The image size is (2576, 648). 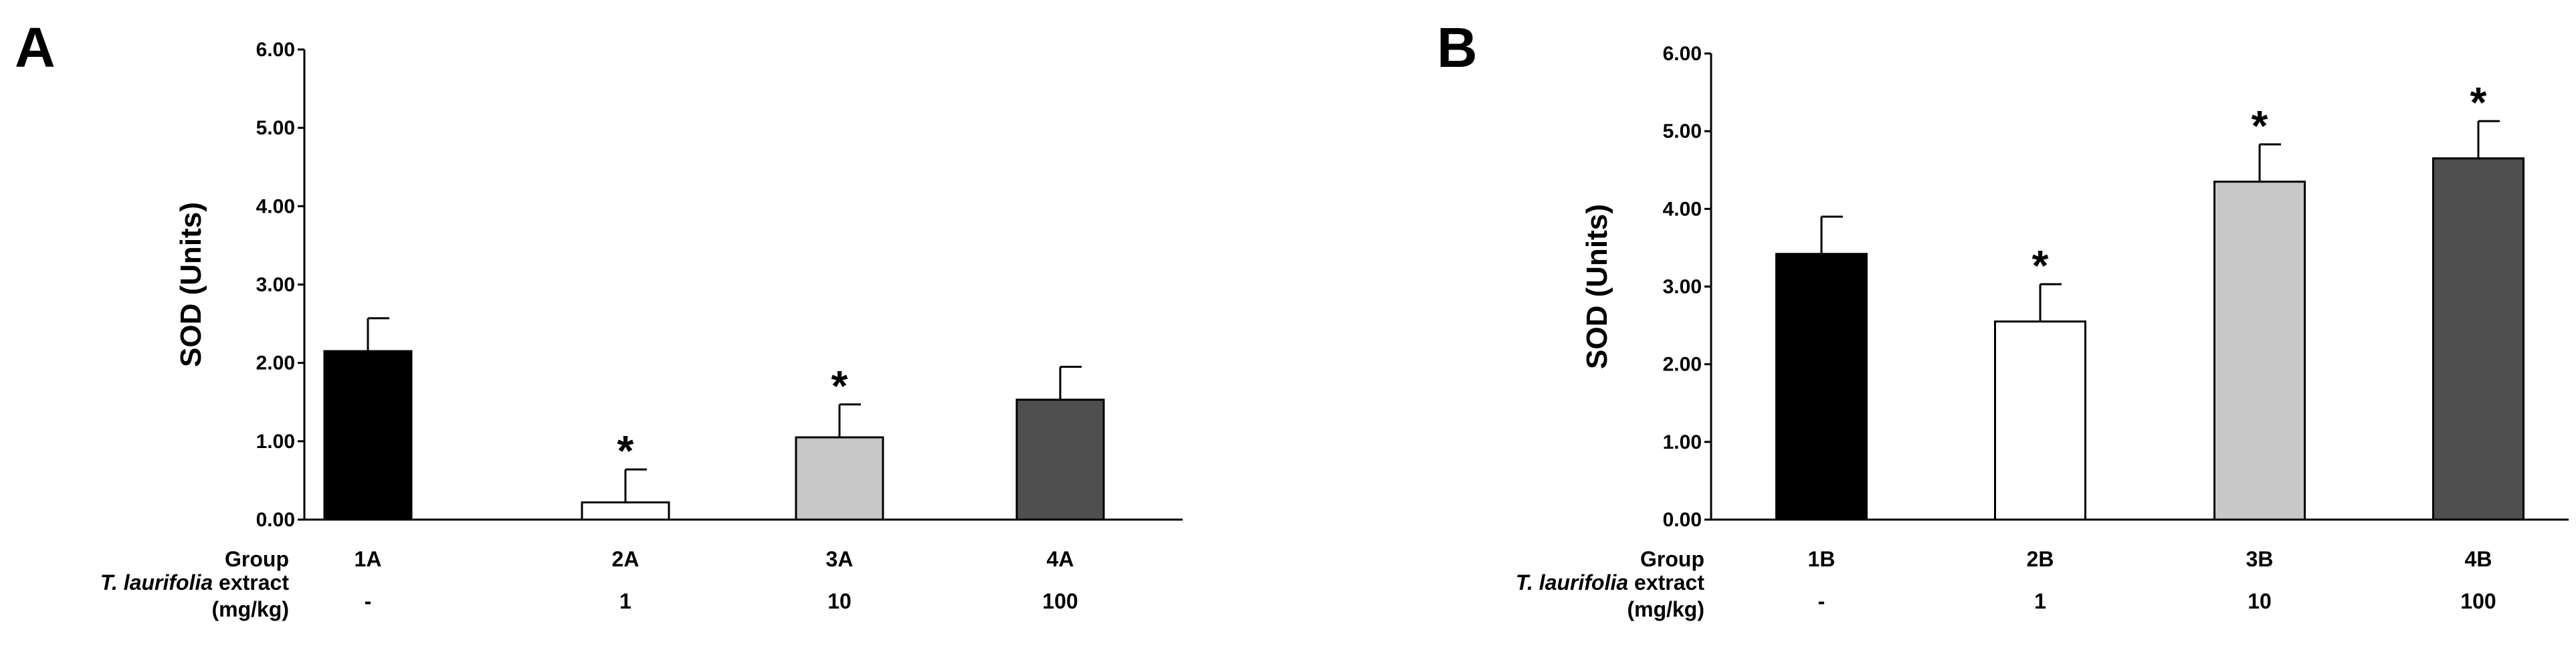 What do you see at coordinates (839, 478) in the screenshot?
I see `bar-3a` at bounding box center [839, 478].